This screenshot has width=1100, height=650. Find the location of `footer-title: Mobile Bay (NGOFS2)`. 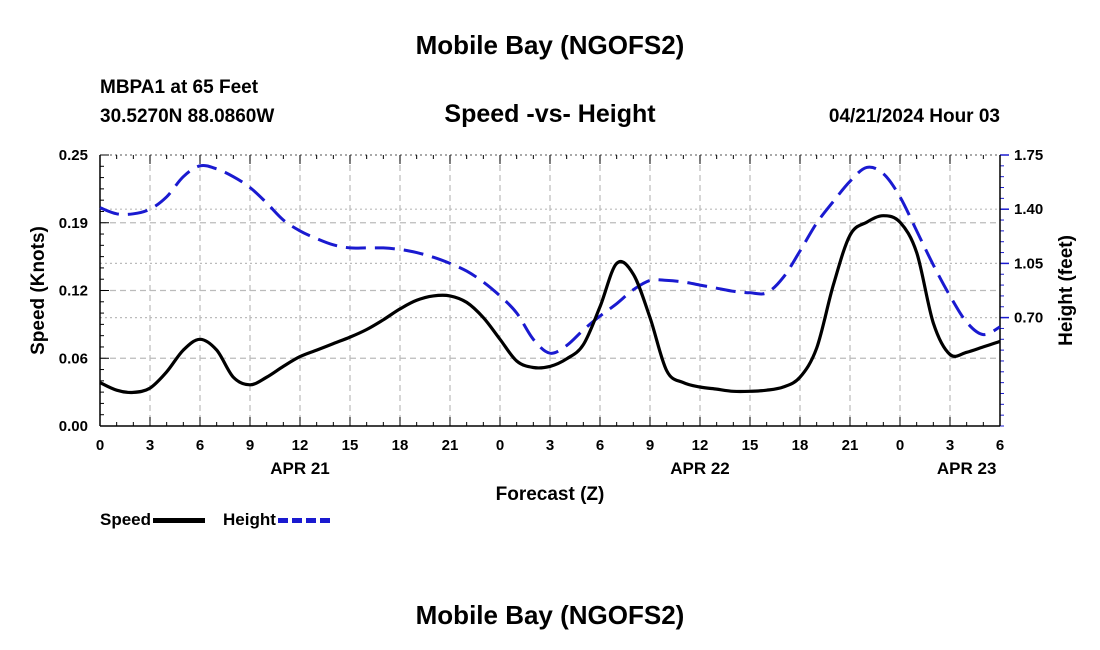

footer-title: Mobile Bay (NGOFS2) is located at coordinates (550, 615).